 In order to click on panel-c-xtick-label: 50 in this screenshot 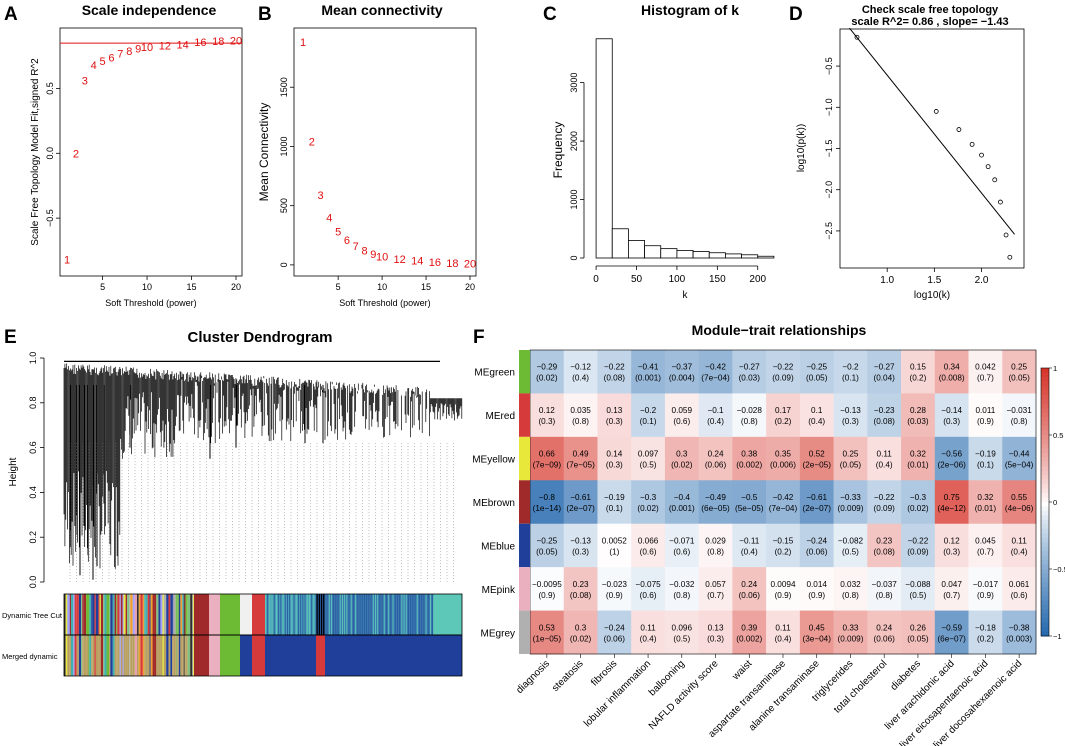, I will do `click(637, 279)`.